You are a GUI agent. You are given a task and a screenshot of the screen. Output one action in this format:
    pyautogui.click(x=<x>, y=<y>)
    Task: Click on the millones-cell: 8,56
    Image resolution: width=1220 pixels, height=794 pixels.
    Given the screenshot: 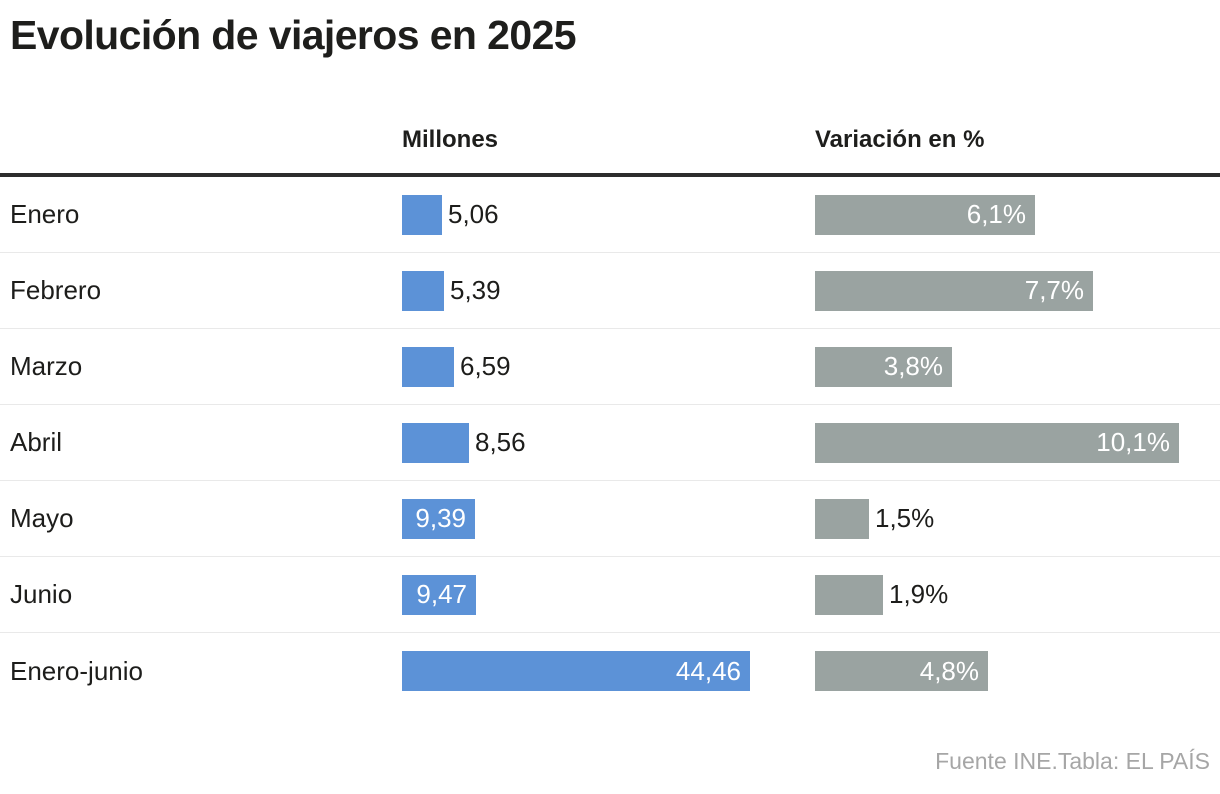 What is the action you would take?
    pyautogui.click(x=608, y=443)
    